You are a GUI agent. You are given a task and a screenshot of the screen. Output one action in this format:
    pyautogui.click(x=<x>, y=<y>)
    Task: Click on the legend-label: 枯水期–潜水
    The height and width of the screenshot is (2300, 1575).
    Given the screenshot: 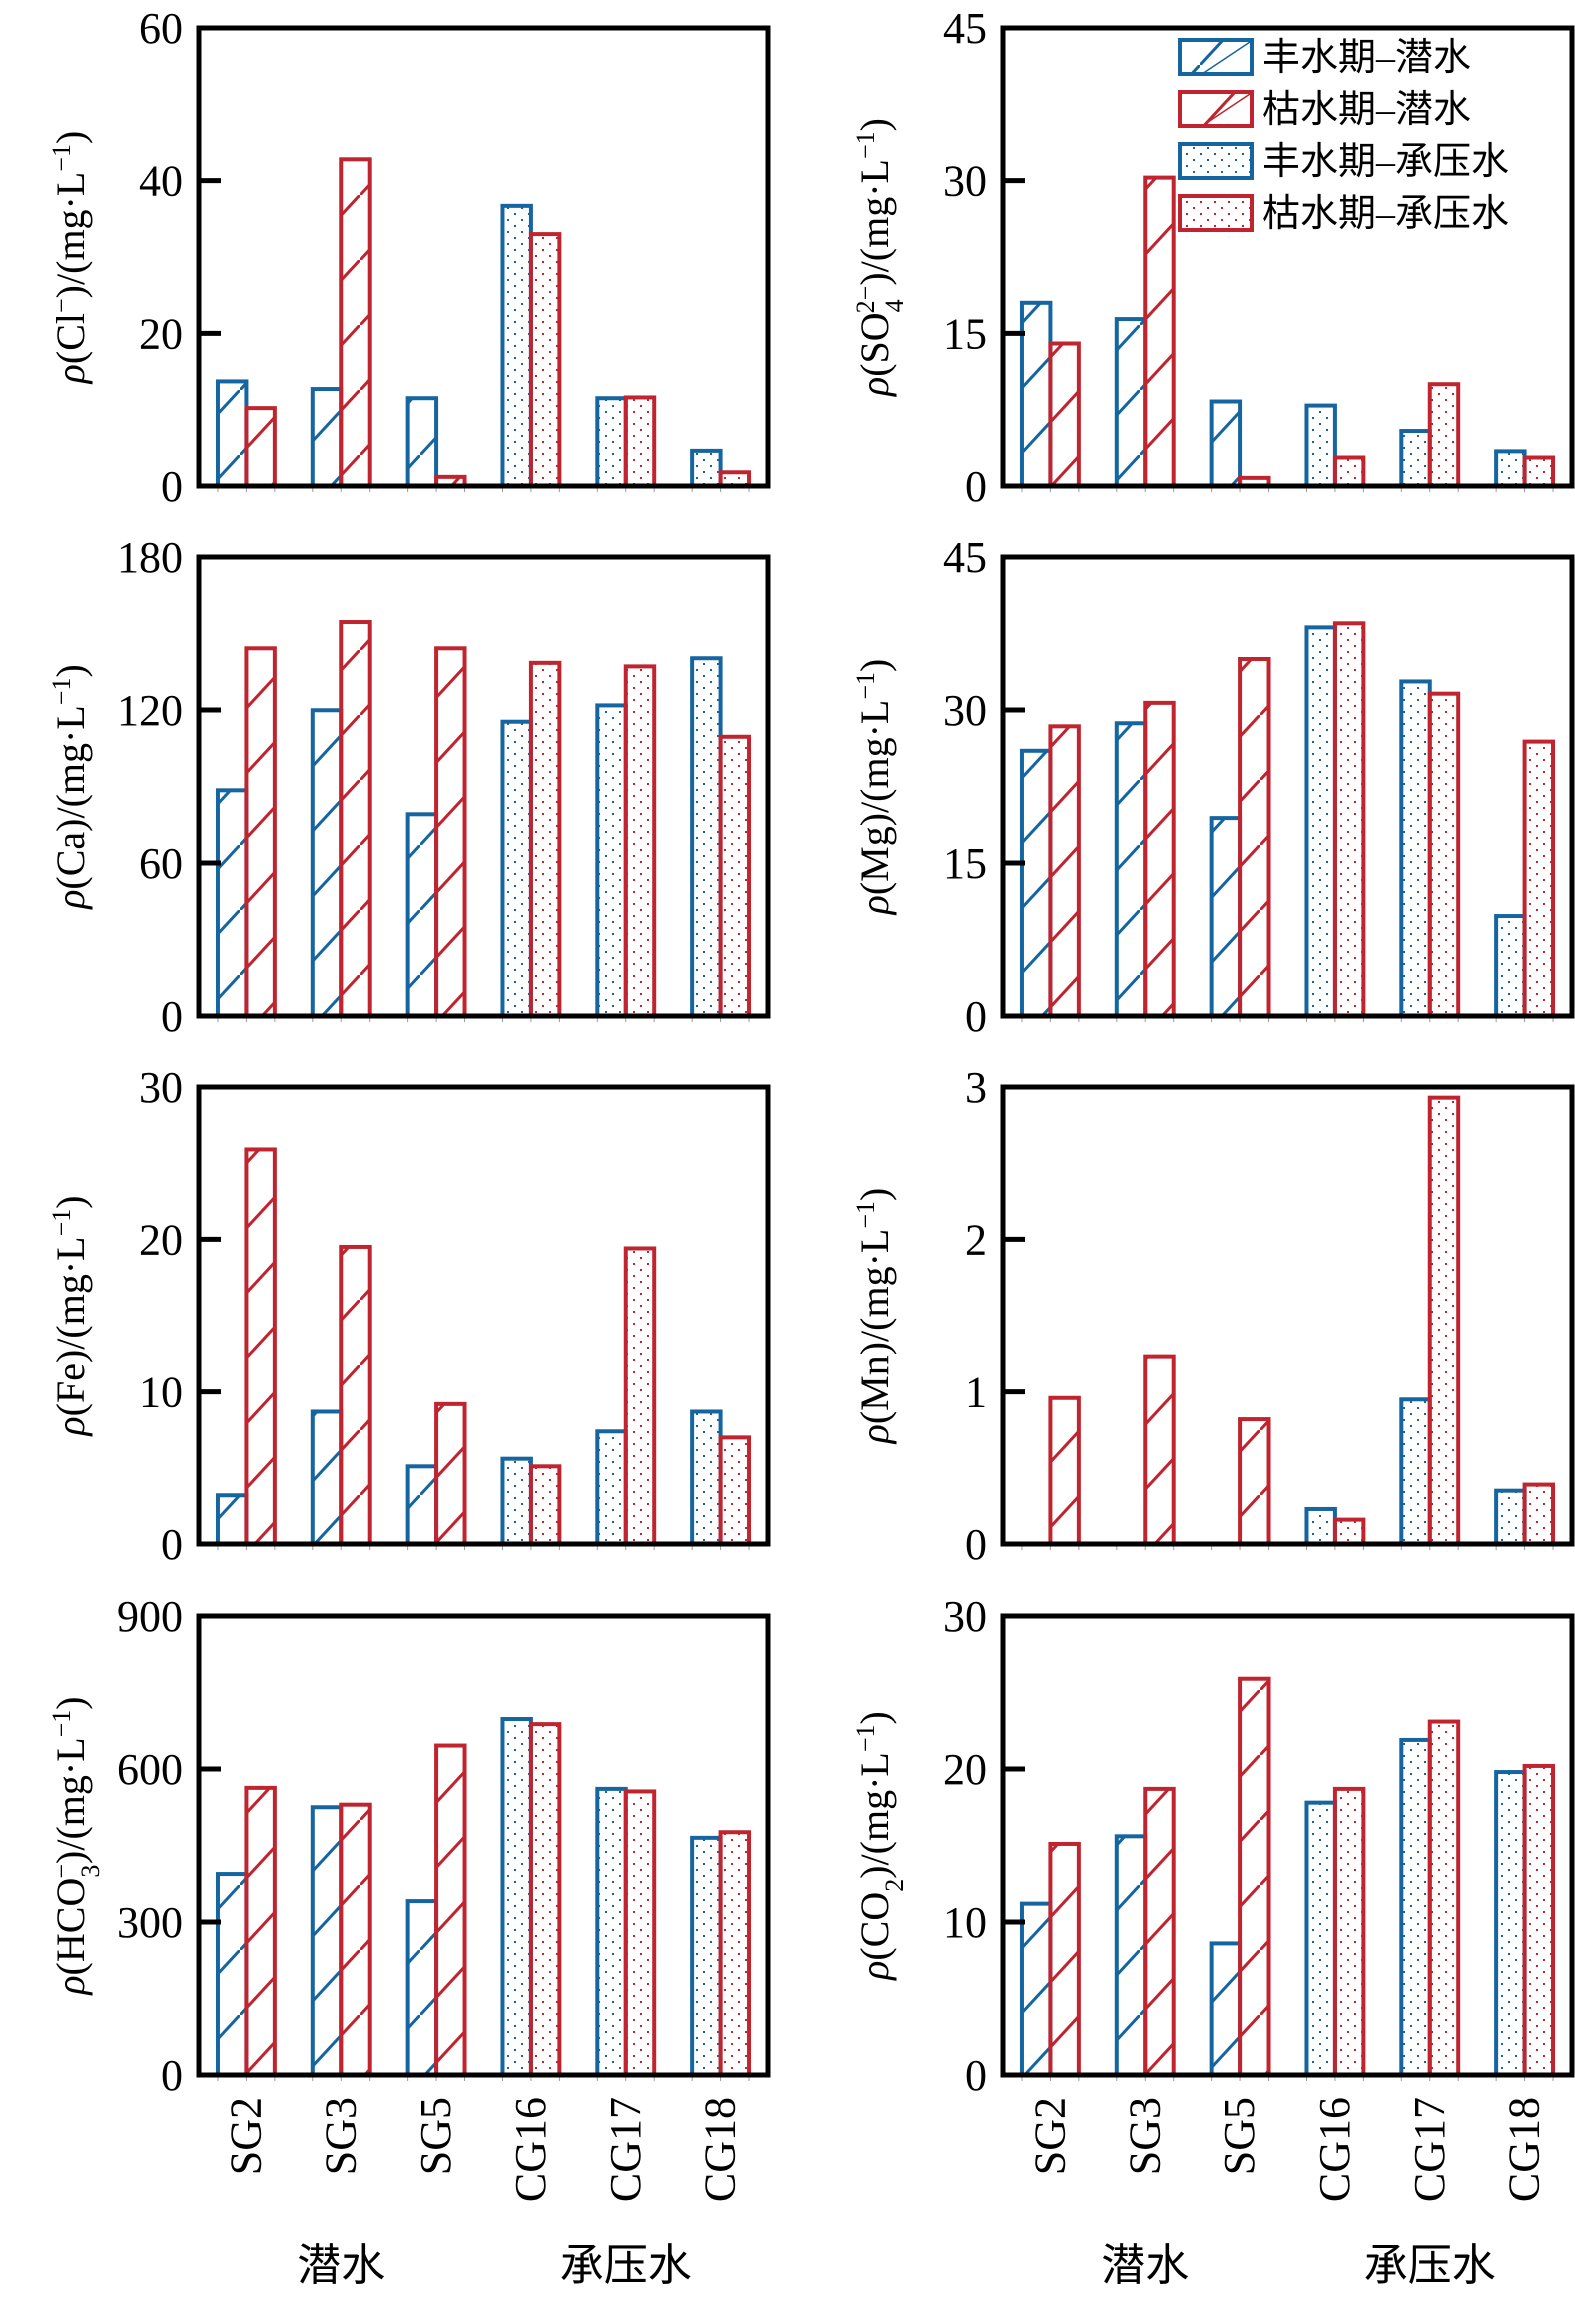 What is the action you would take?
    pyautogui.click(x=1366, y=110)
    